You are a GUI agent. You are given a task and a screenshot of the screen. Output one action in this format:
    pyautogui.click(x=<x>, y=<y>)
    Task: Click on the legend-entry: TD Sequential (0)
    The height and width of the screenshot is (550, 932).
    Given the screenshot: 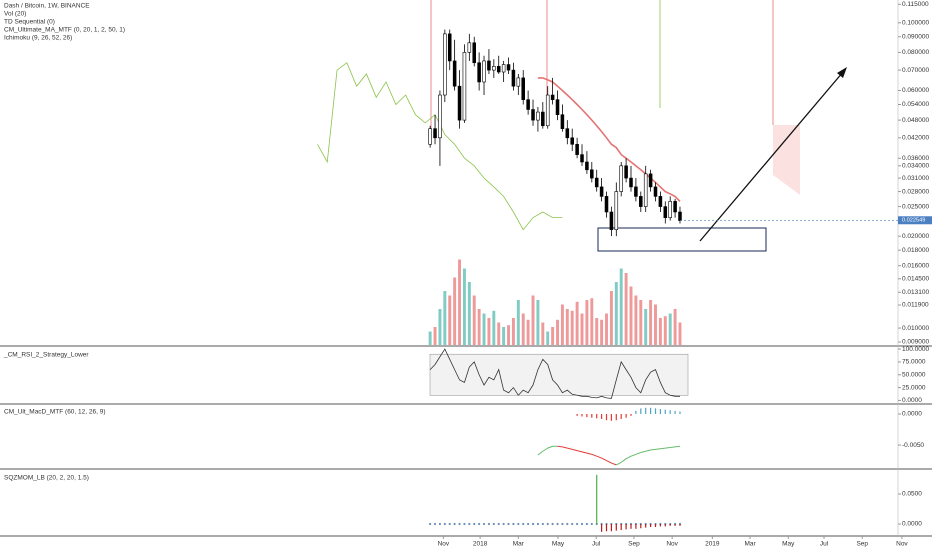 What is the action you would take?
    pyautogui.click(x=29, y=22)
    